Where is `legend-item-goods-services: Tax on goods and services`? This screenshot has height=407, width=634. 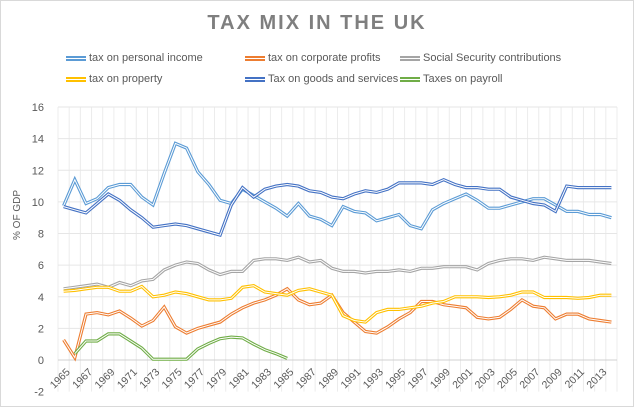 legend-item-goods-services: Tax on goods and services is located at coordinates (321, 79).